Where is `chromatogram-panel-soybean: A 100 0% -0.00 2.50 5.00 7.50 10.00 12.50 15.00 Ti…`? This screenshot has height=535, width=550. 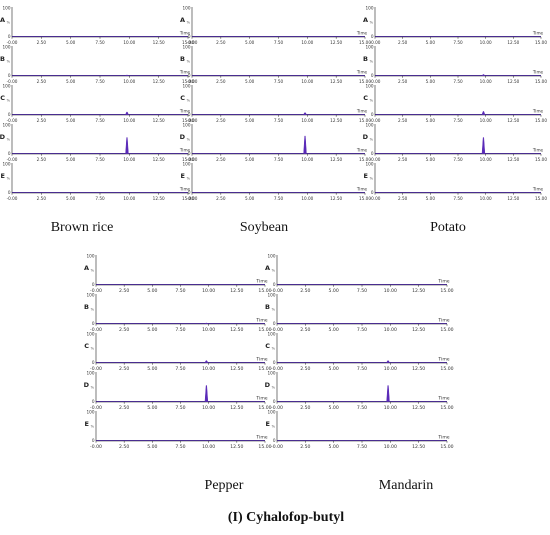
chromatogram-panel-soybean: A 100 0% -0.00 2.50 5.00 7.50 10.00 12.50 15.00 Ti… is located at coordinates (276, 103).